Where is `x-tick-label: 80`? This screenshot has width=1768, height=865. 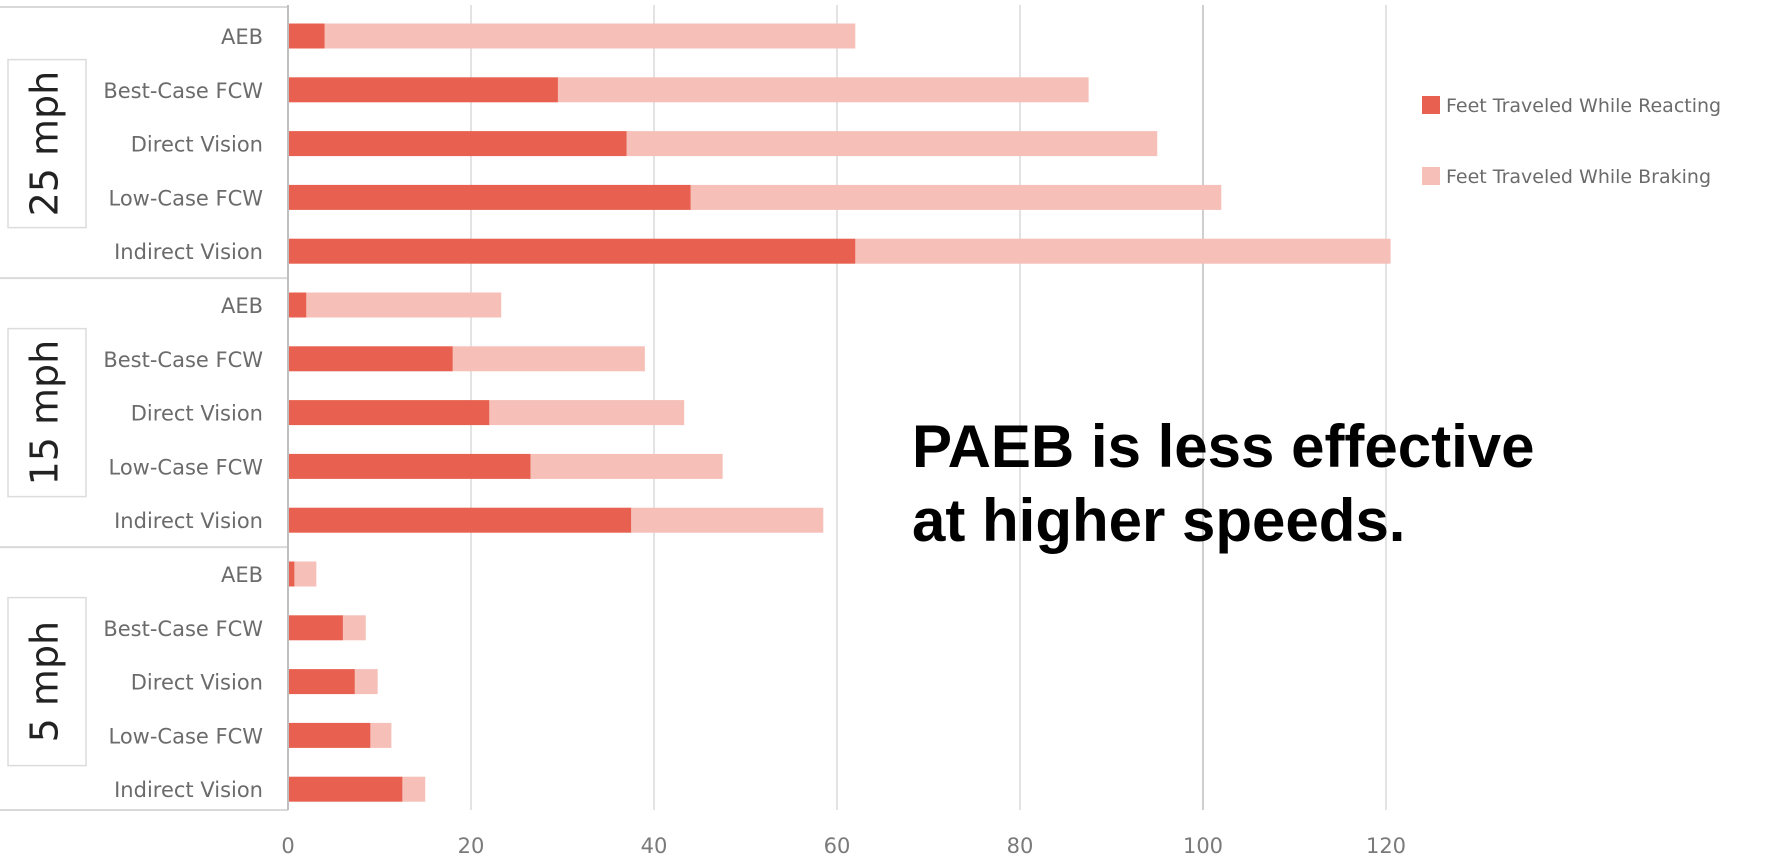 x-tick-label: 80 is located at coordinates (1020, 846).